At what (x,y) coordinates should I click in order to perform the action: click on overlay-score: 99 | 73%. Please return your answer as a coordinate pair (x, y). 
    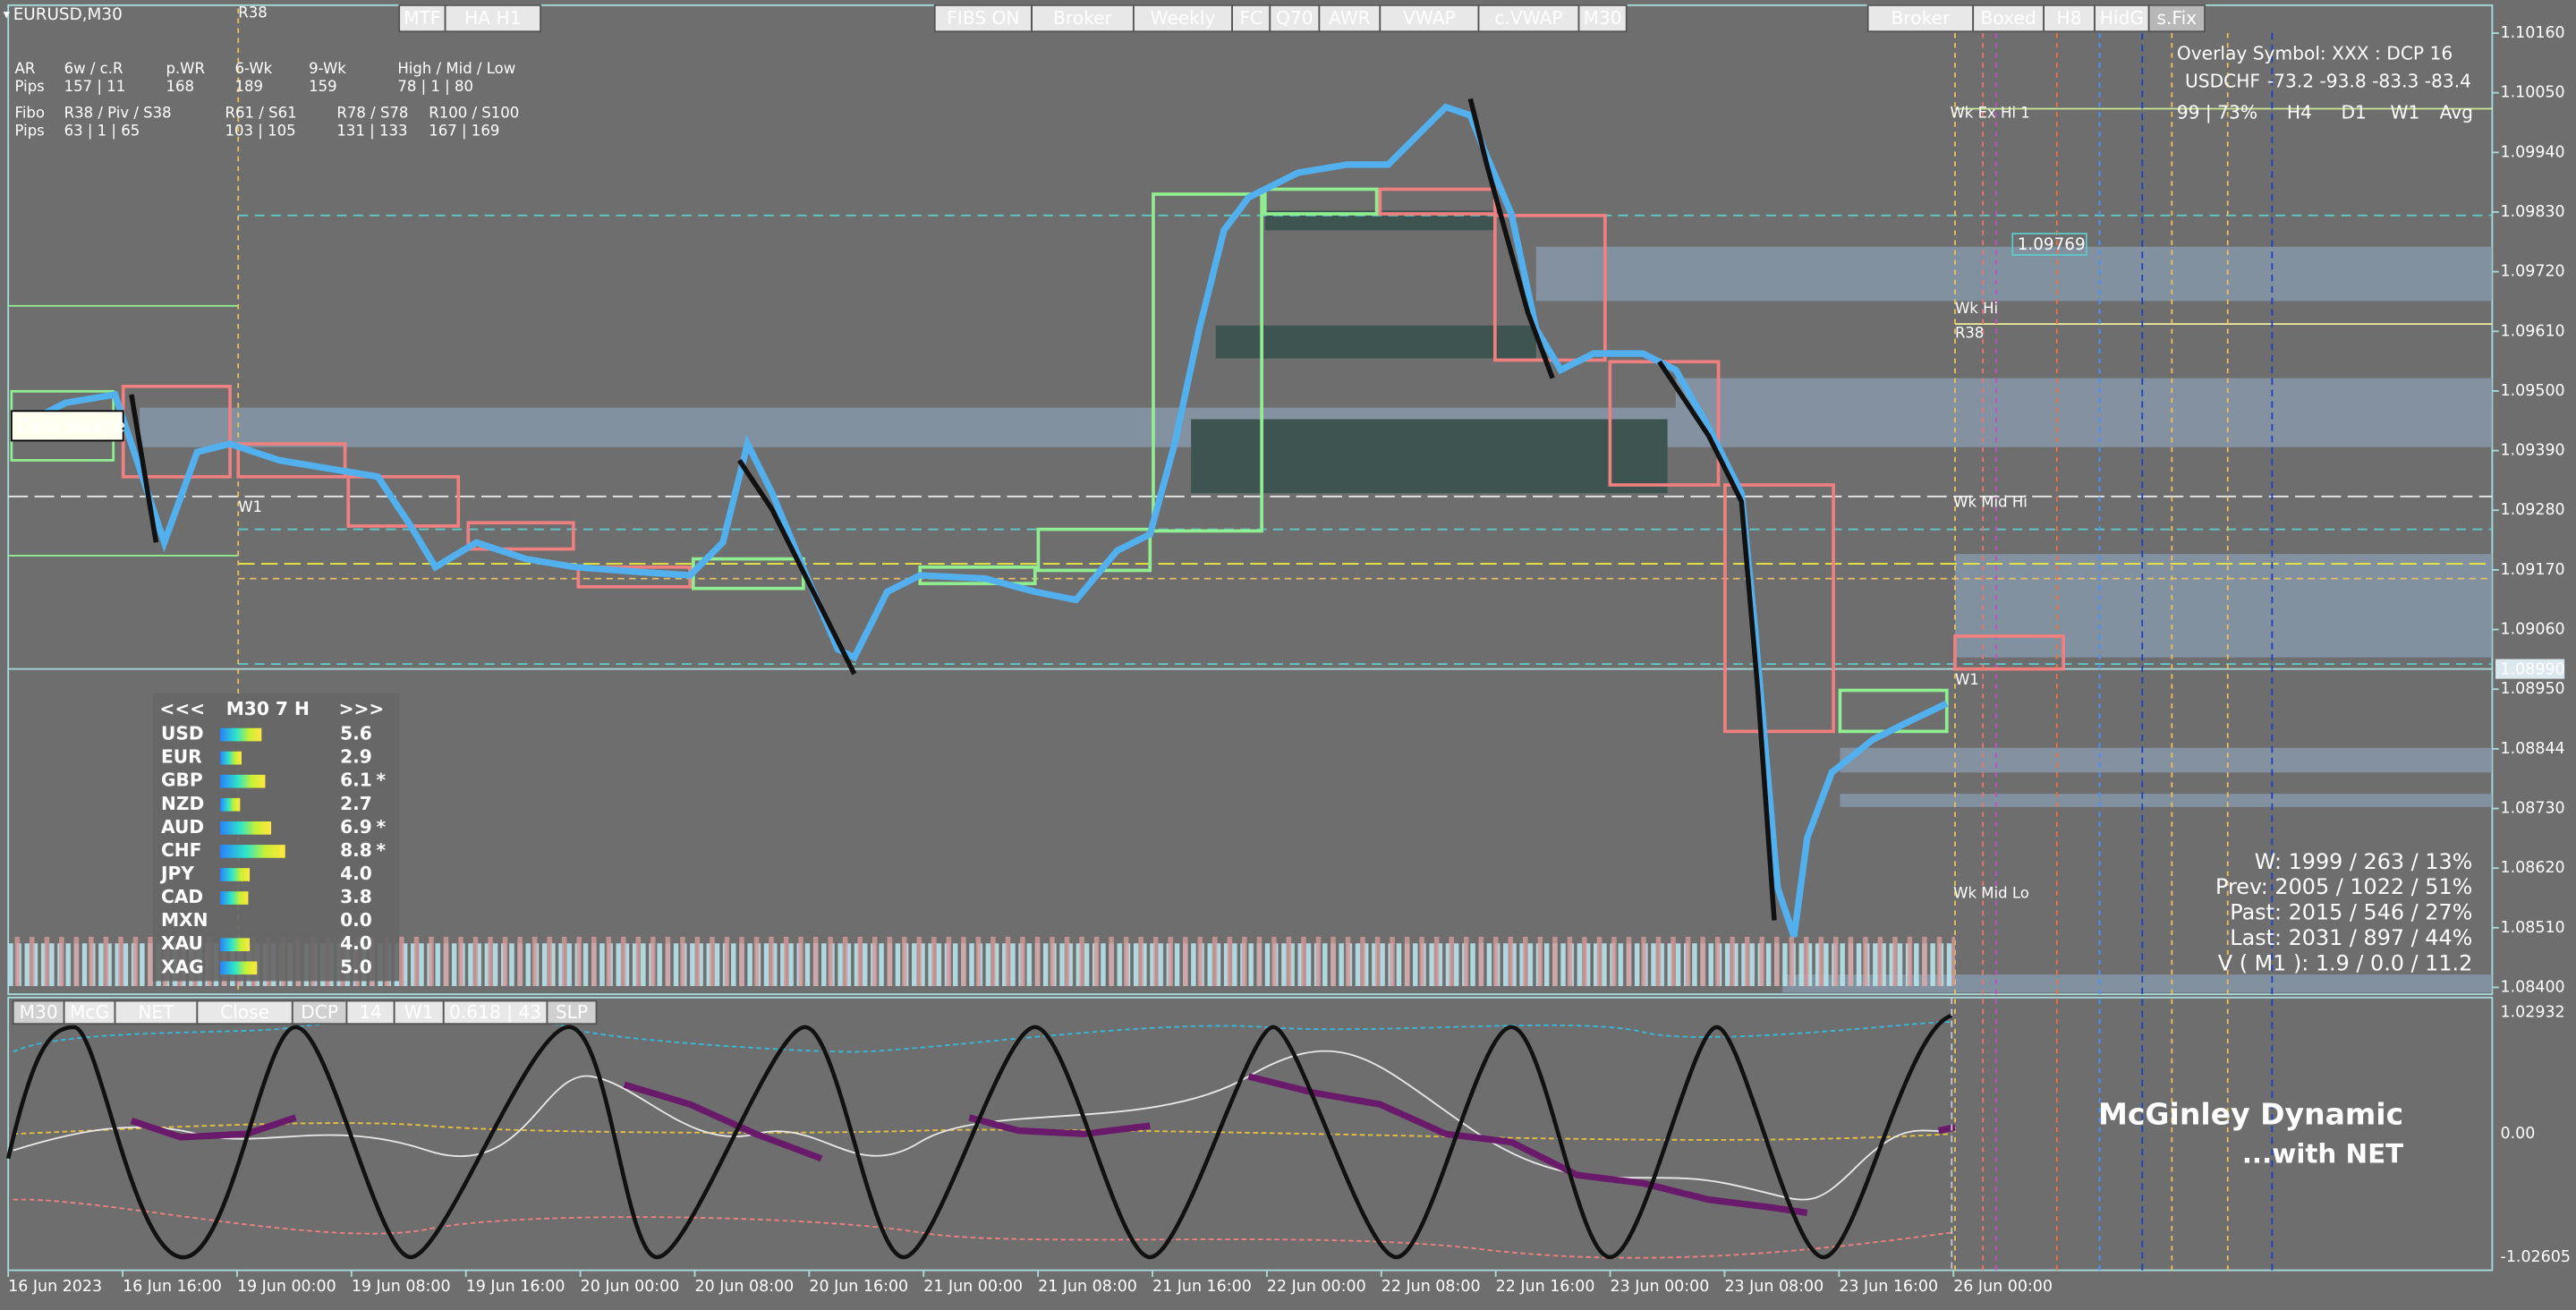
    Looking at the image, I should click on (2217, 113).